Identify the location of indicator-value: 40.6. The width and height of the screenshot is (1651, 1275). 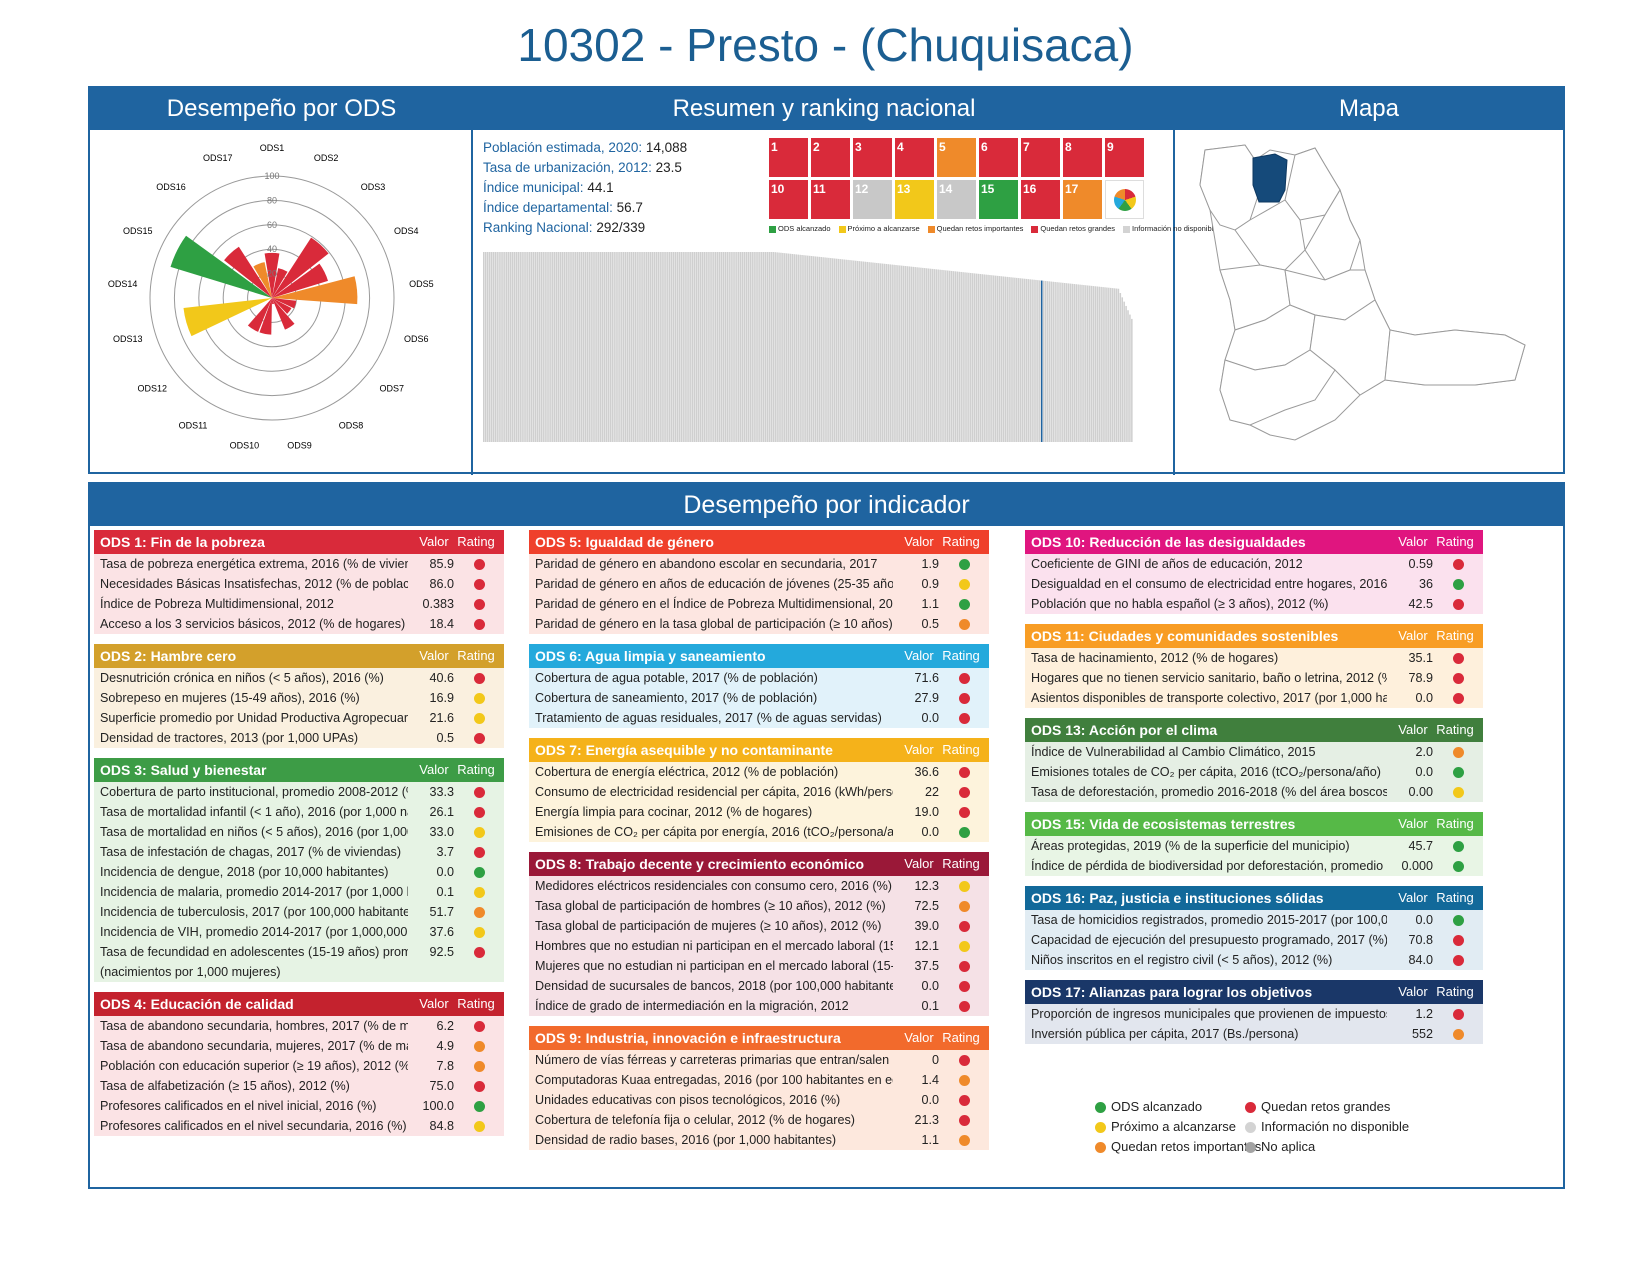
(441, 678).